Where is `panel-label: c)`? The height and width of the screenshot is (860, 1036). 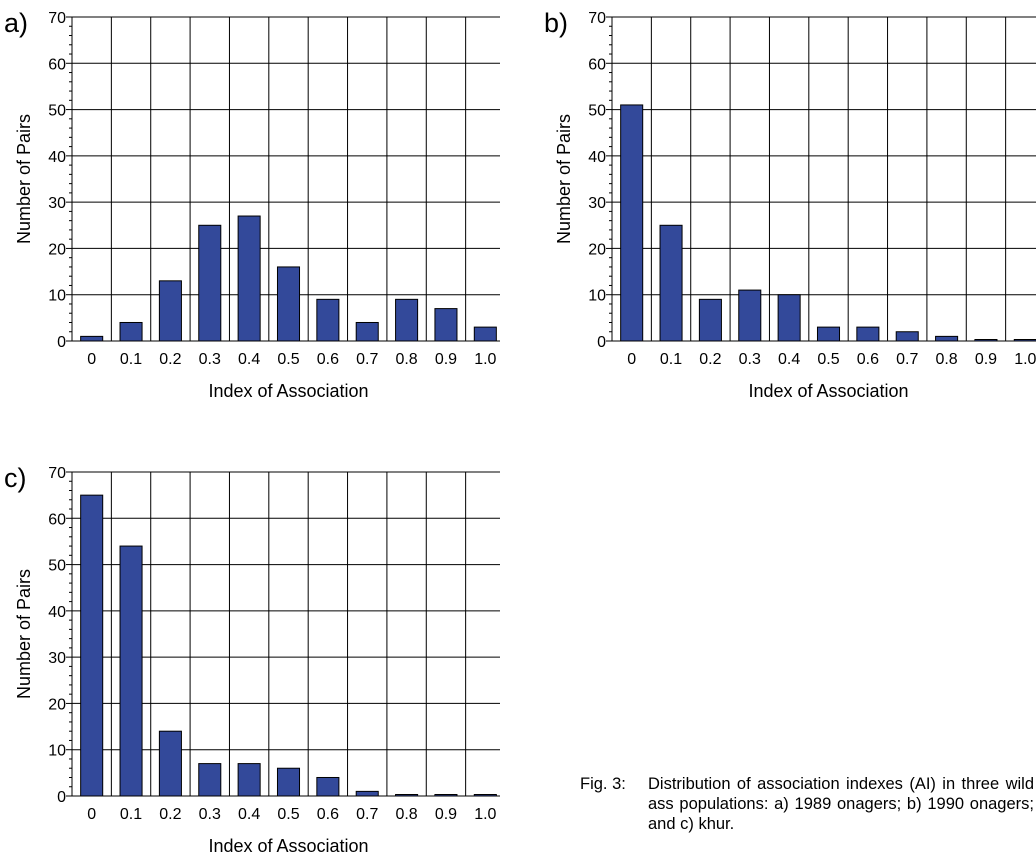 panel-label: c) is located at coordinates (15, 478).